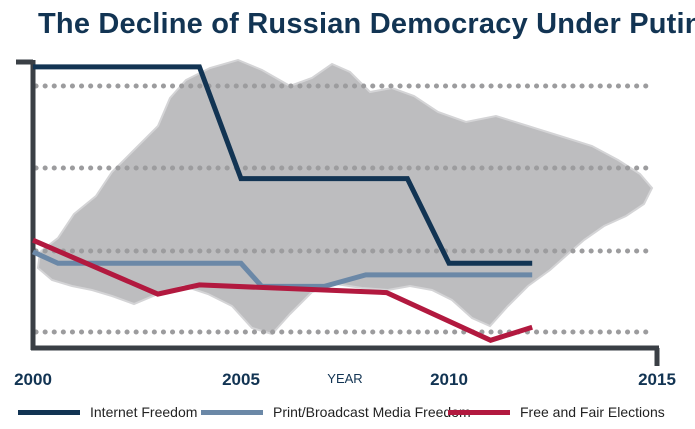  I want to click on legend-item: Free and Fair Elections, so click(556, 412).